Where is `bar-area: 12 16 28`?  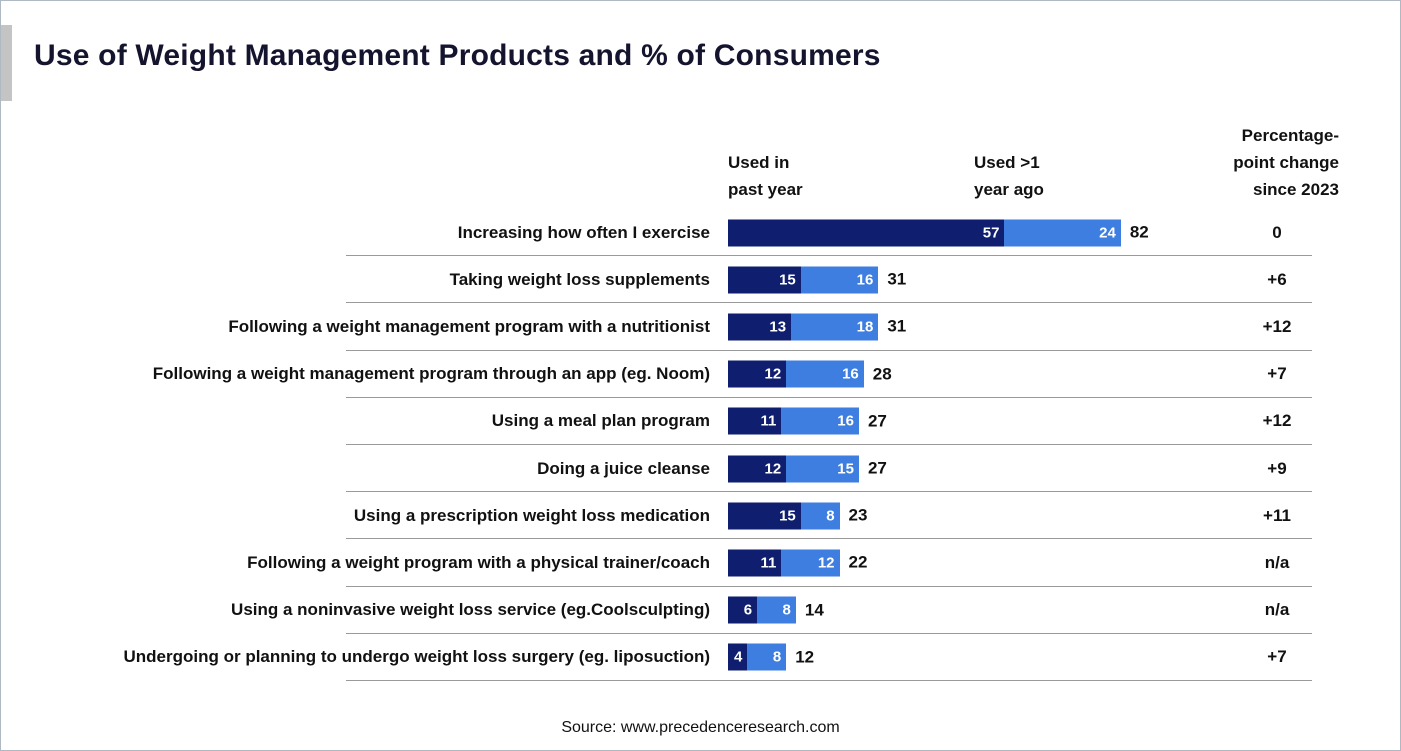 bar-area: 12 16 28 is located at coordinates (810, 374).